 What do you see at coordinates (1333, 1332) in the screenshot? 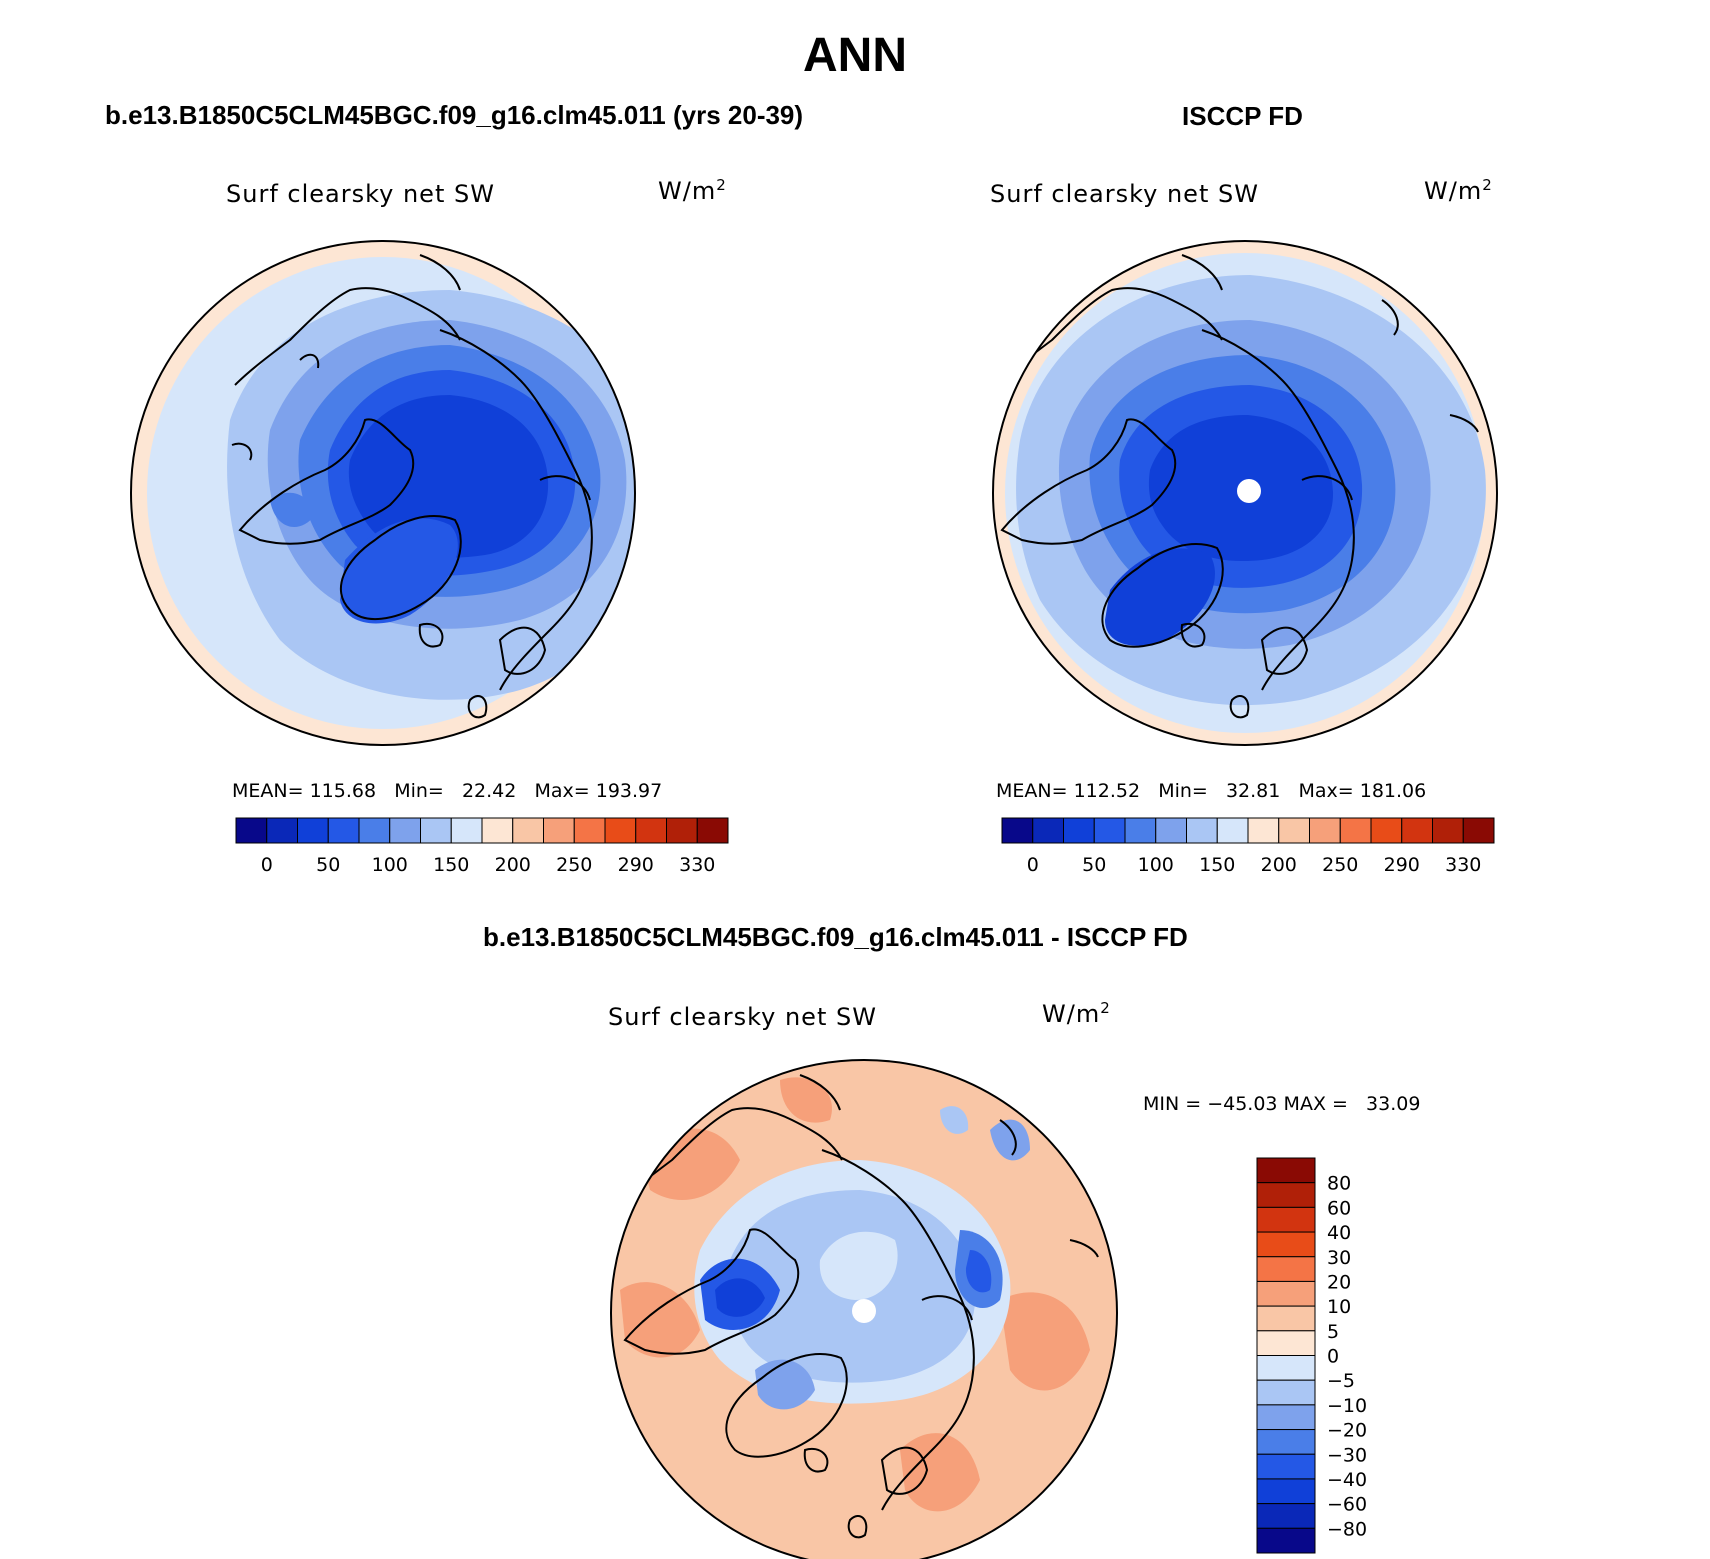
I see `panel3-colorbar-tick-label: 5` at bounding box center [1333, 1332].